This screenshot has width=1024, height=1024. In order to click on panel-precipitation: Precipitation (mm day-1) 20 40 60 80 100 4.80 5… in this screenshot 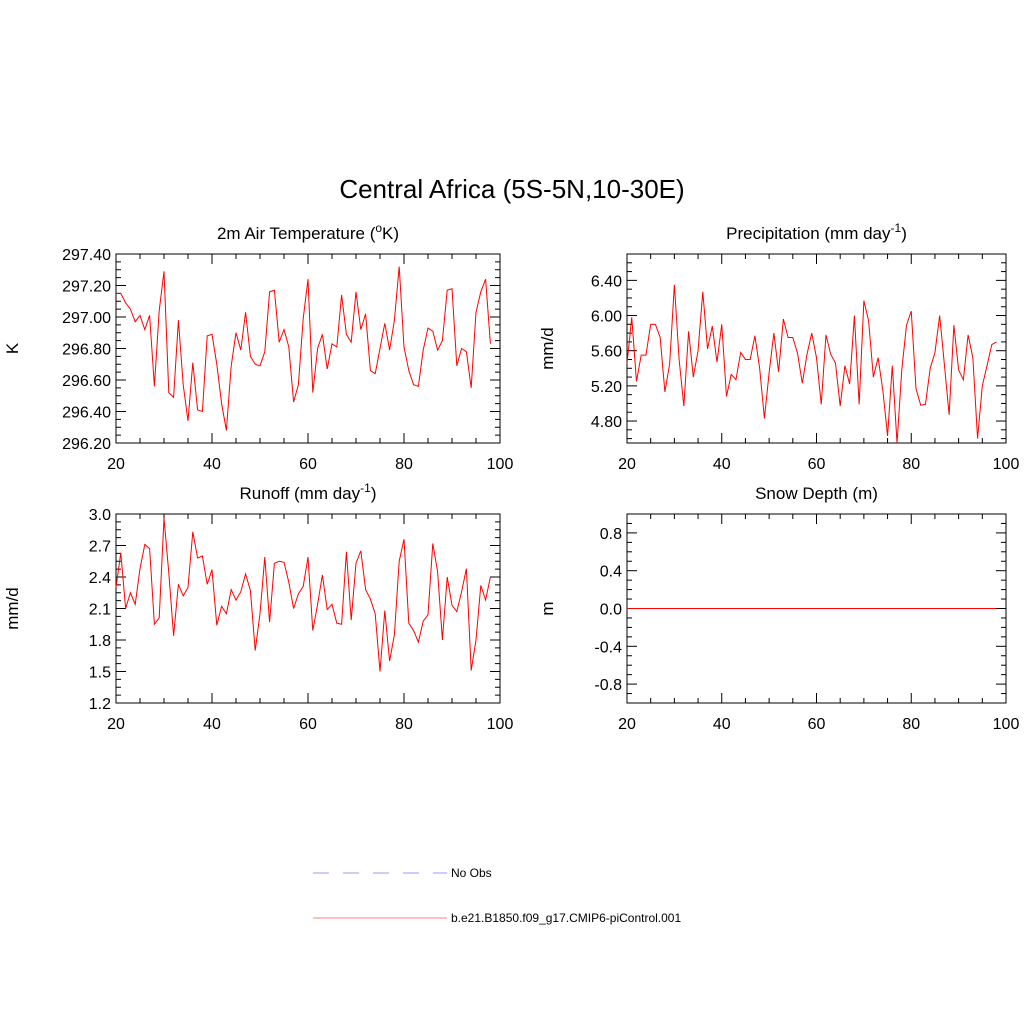, I will do `click(778, 347)`.